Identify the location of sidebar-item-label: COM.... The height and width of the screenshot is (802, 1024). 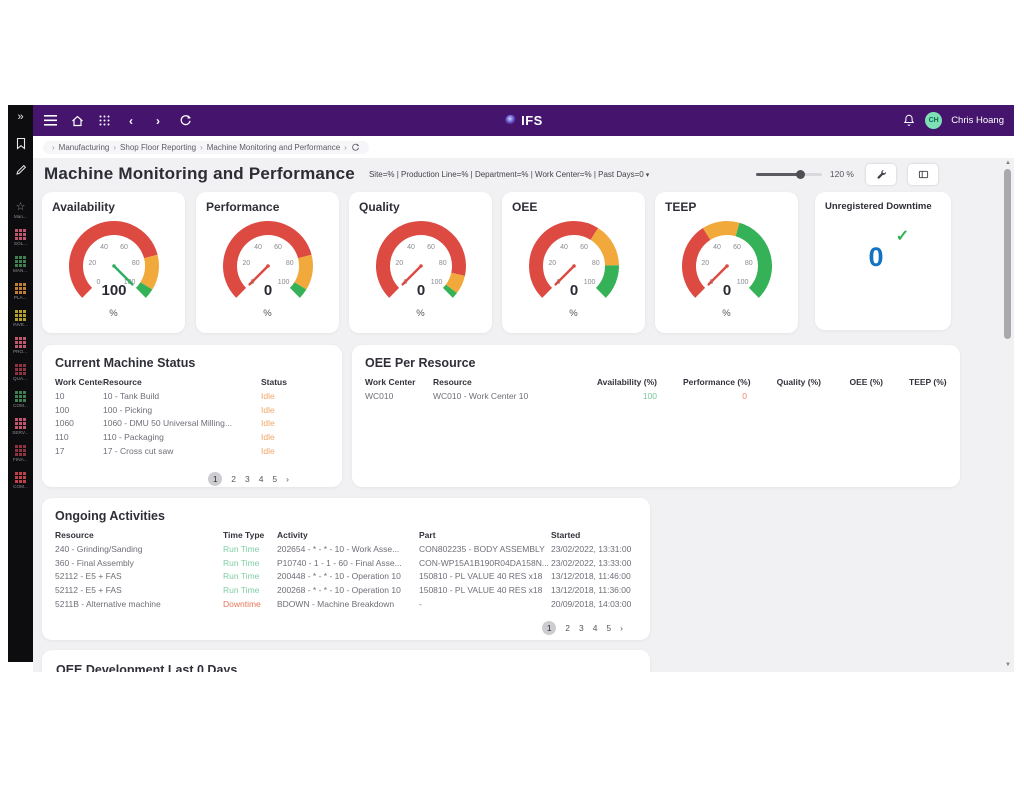
(20, 487).